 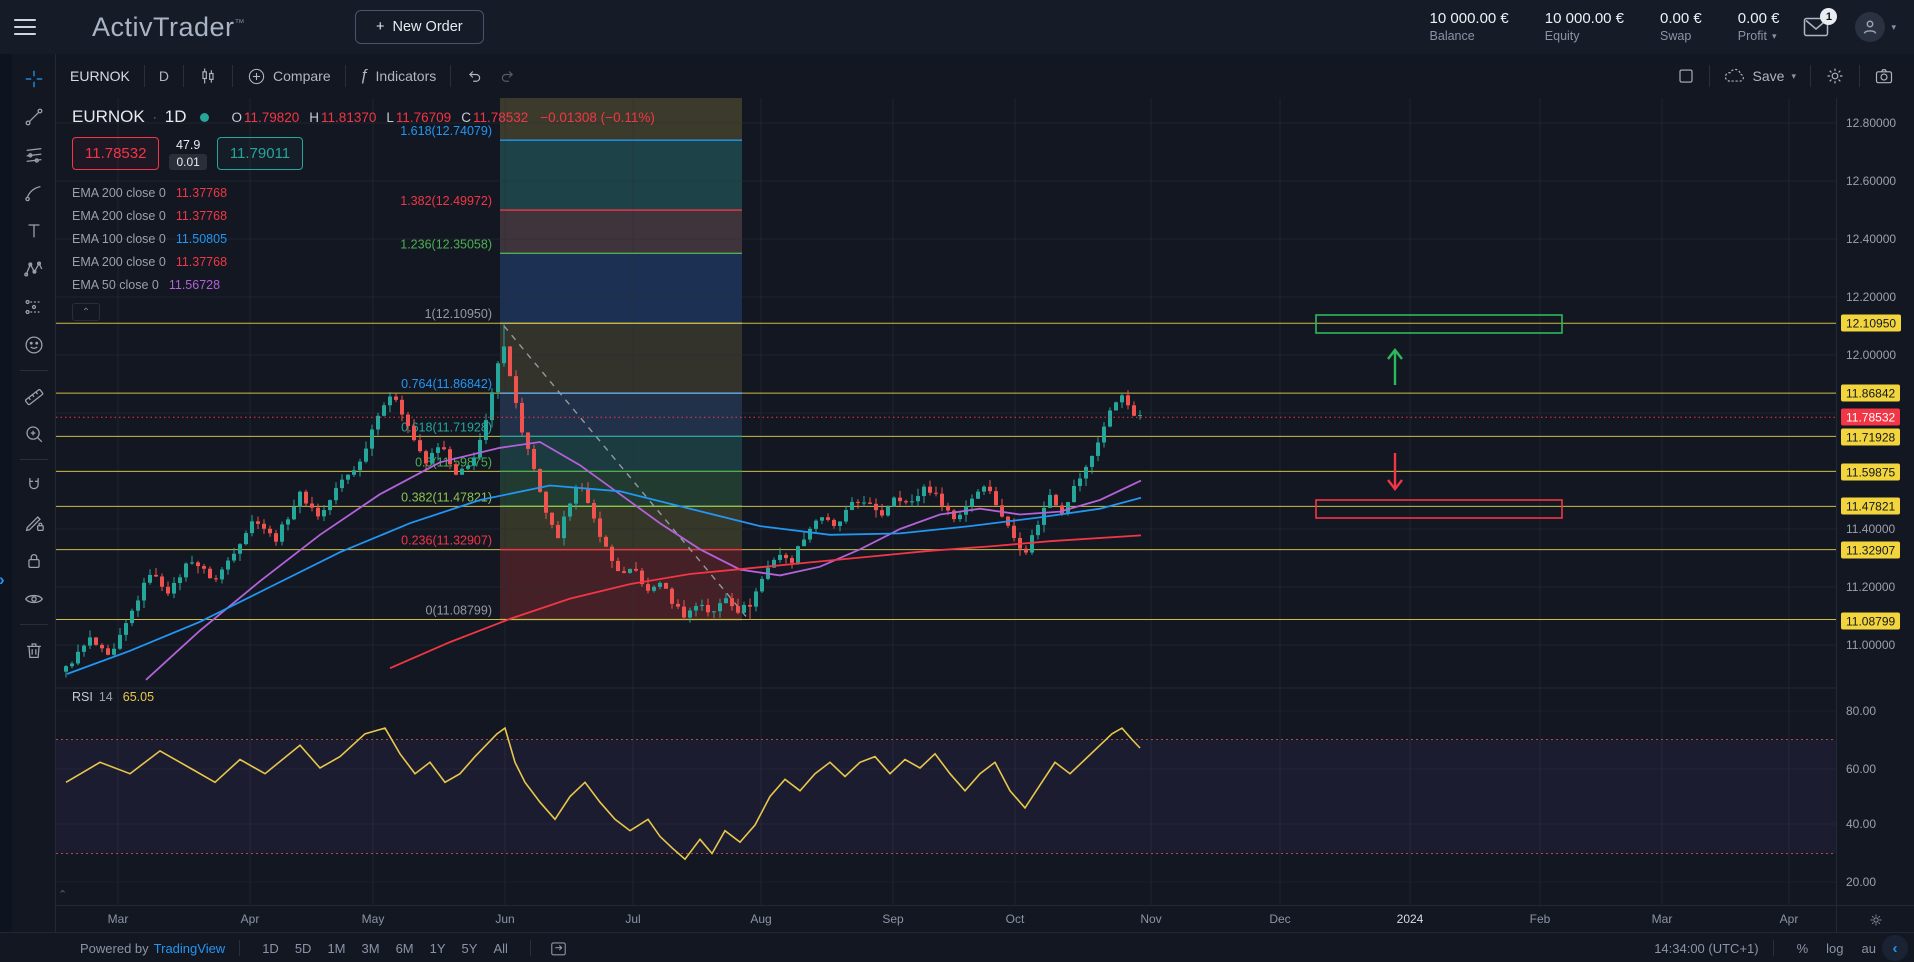 What do you see at coordinates (1395, 472) in the screenshot?
I see `down-arrow-drawing` at bounding box center [1395, 472].